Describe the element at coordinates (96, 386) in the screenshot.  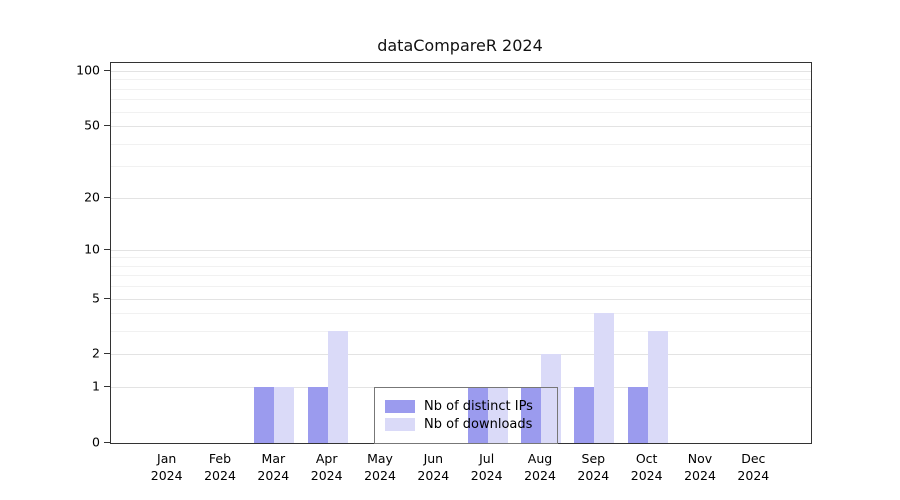
I see `y-axis-tick-label: 1` at that location.